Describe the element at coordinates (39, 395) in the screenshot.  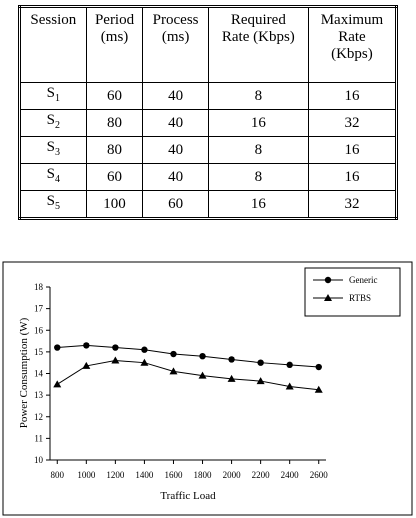
I see `y-tick-label: 13` at that location.